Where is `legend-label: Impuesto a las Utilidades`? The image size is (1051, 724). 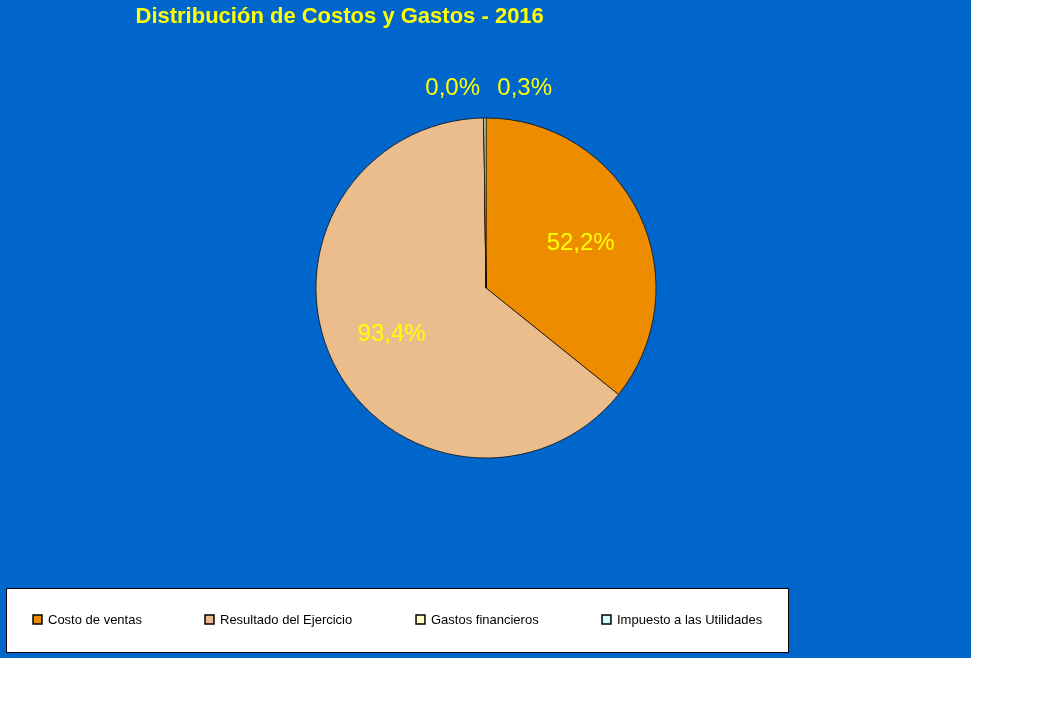
legend-label: Impuesto a las Utilidades is located at coordinates (690, 619).